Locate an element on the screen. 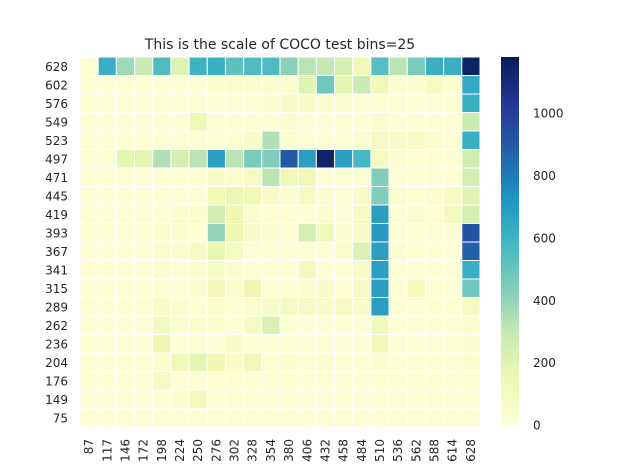 This screenshot has width=640, height=476. x-tick-label: 510 is located at coordinates (380, 450).